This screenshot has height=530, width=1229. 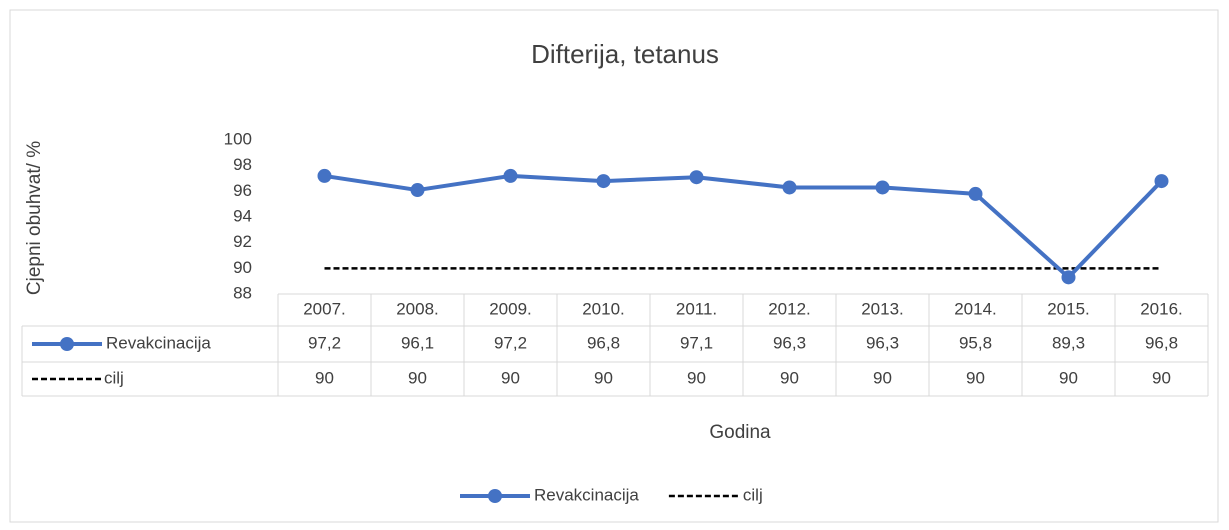 I want to click on y-tick-label: 88, so click(x=242, y=292).